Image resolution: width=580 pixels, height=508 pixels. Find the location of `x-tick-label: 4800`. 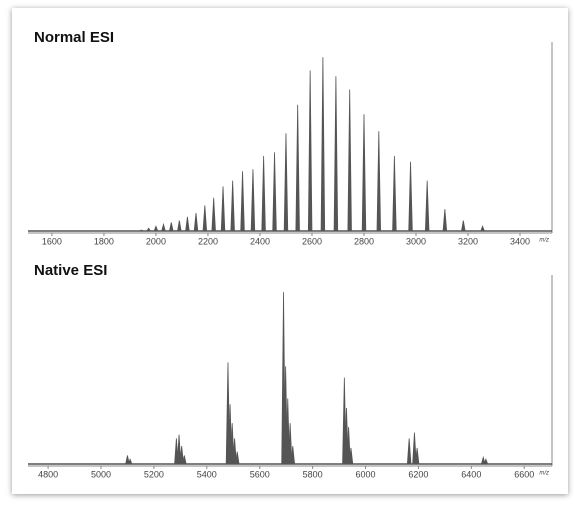

x-tick-label: 4800 is located at coordinates (48, 474).